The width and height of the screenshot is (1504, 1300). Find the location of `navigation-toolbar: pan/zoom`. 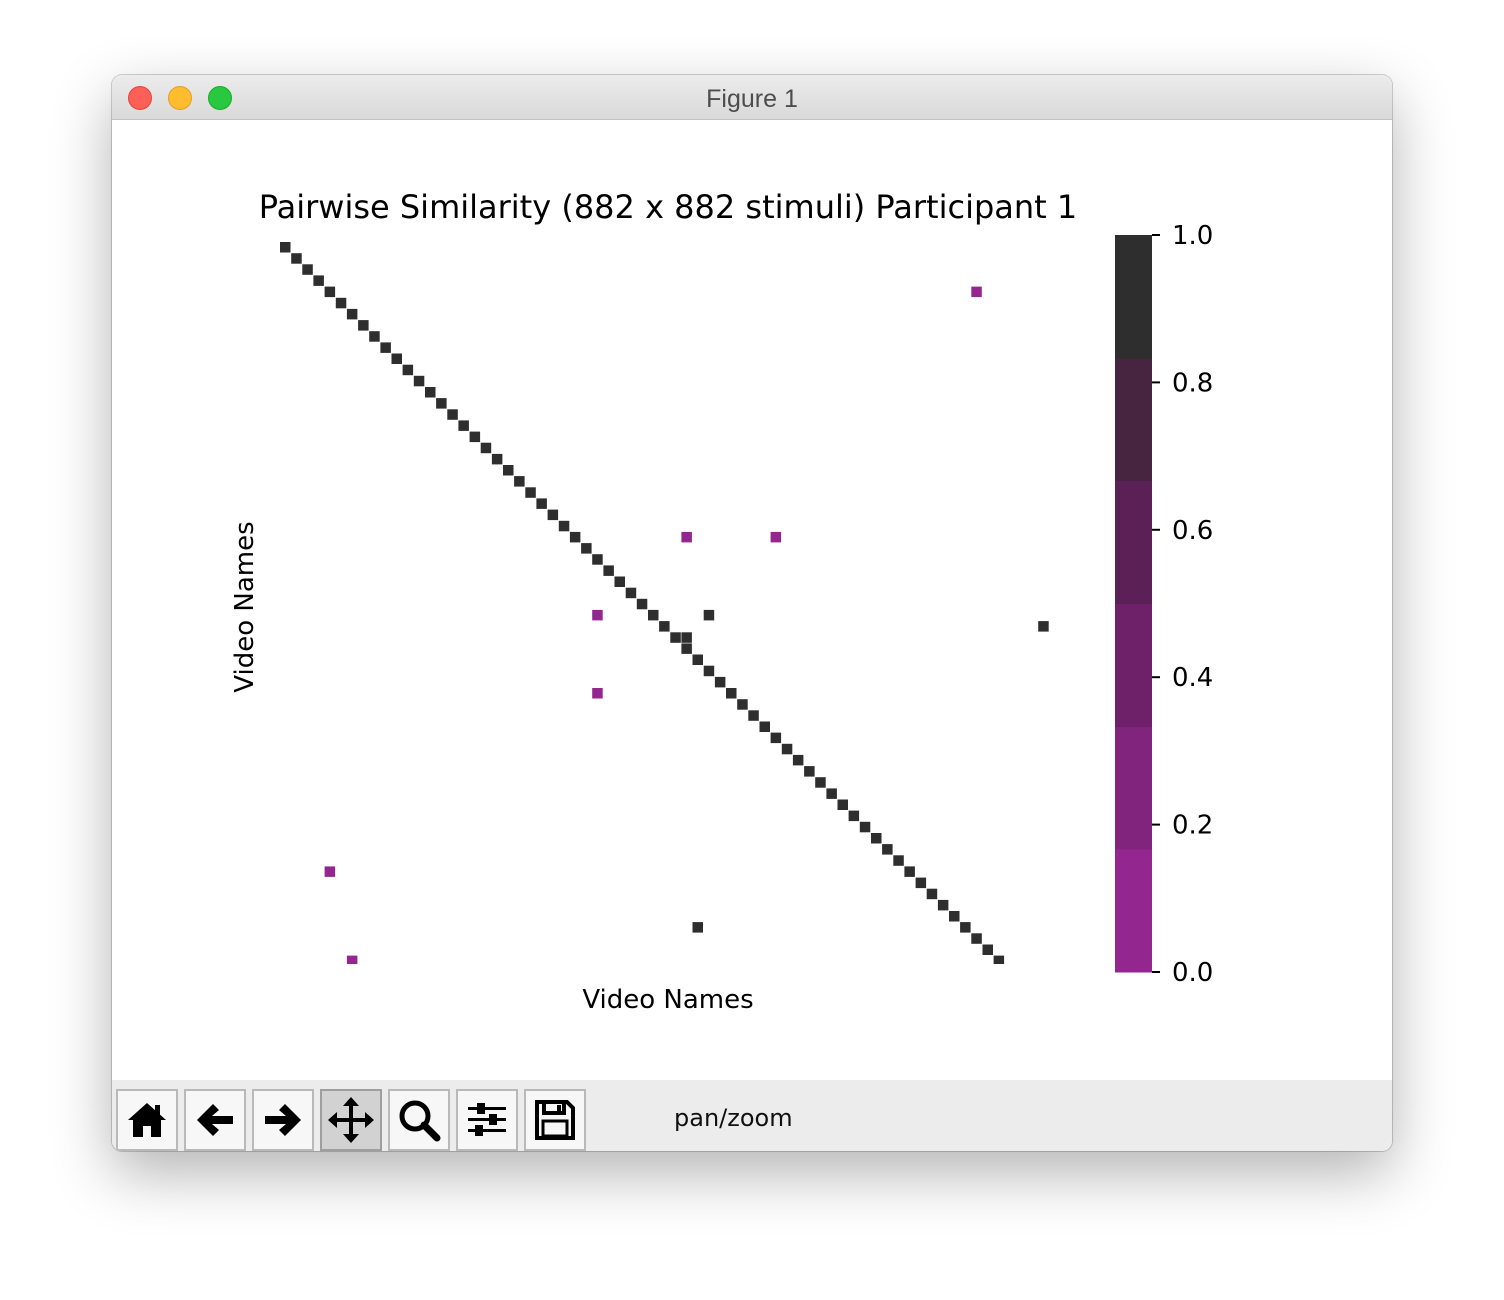

navigation-toolbar: pan/zoom is located at coordinates (752, 1115).